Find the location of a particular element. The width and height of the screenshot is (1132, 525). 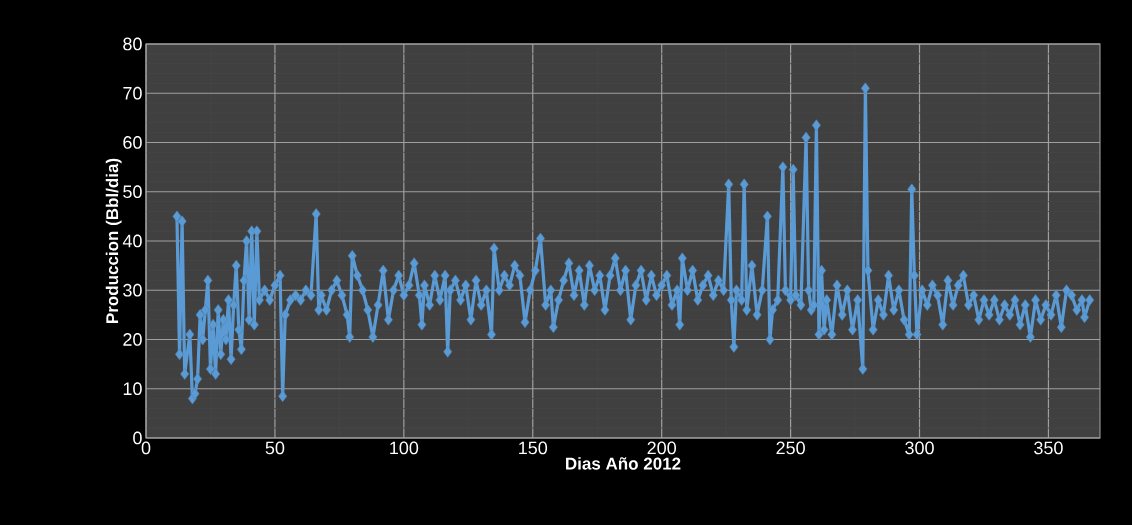

y-tick-label: 70 is located at coordinates (132, 93).